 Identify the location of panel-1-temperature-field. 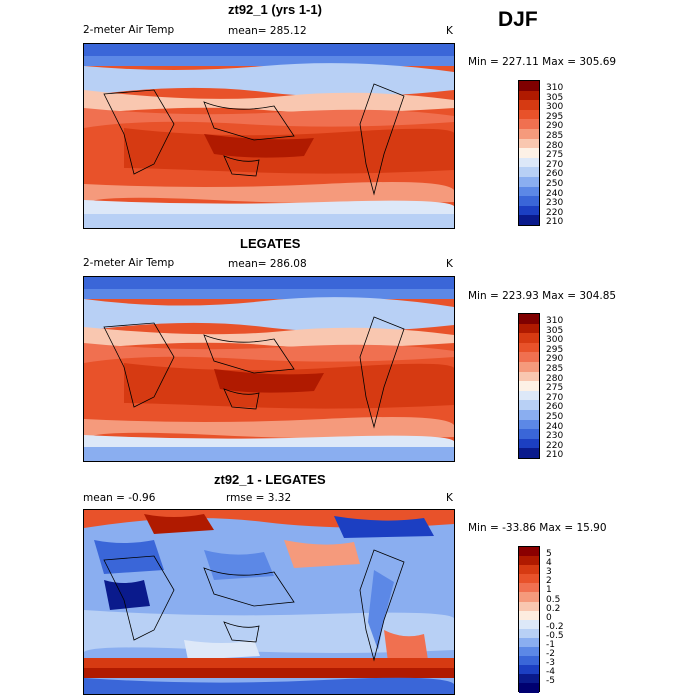
(269, 136).